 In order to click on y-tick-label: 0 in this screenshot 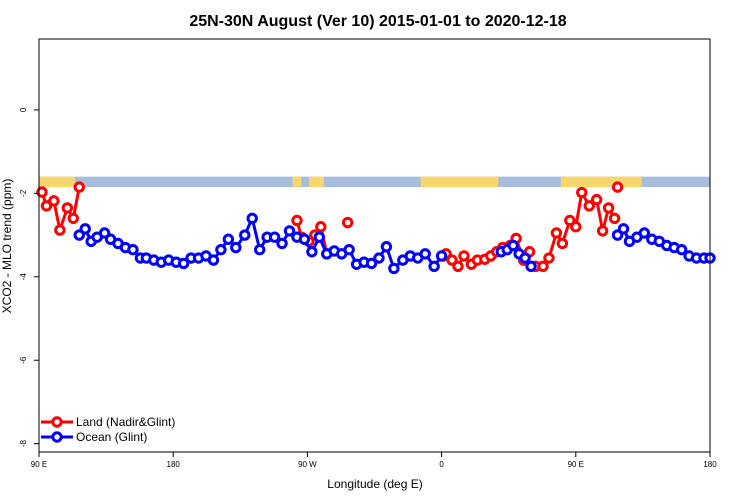, I will do `click(23, 109)`.